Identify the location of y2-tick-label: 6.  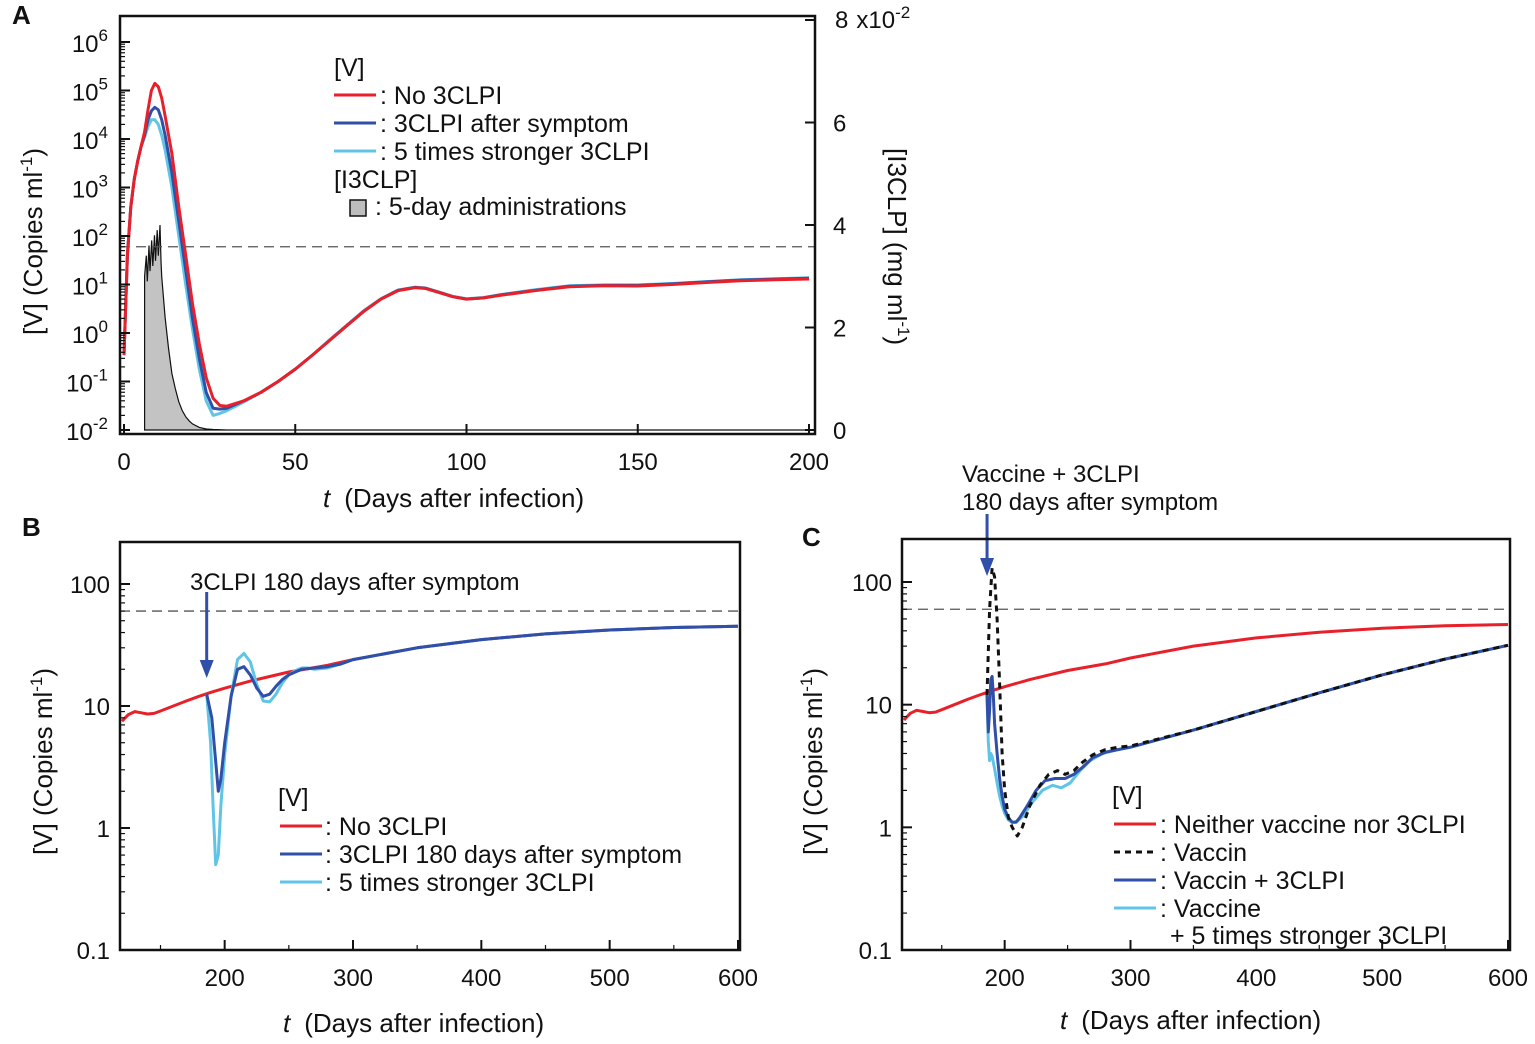
(839, 124).